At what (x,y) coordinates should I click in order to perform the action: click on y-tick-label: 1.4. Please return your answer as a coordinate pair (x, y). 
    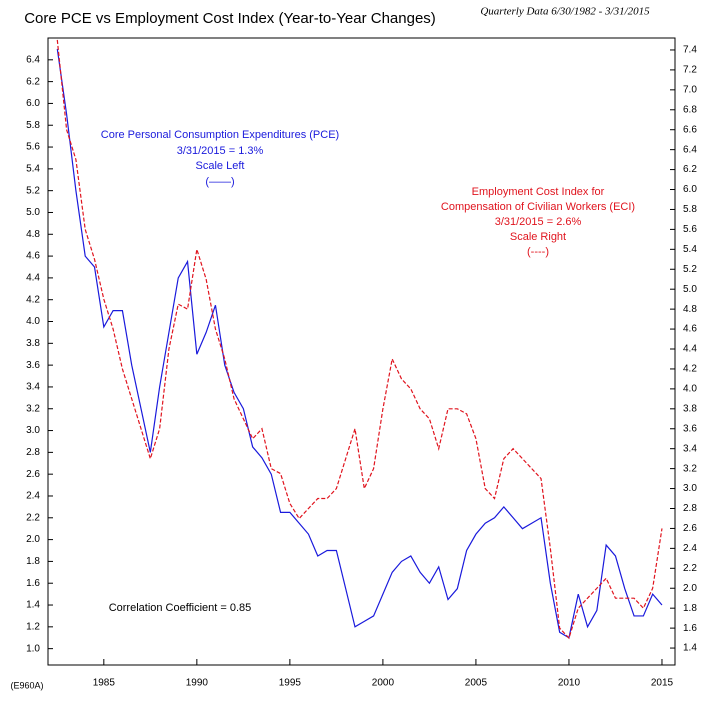
    Looking at the image, I should click on (33, 605).